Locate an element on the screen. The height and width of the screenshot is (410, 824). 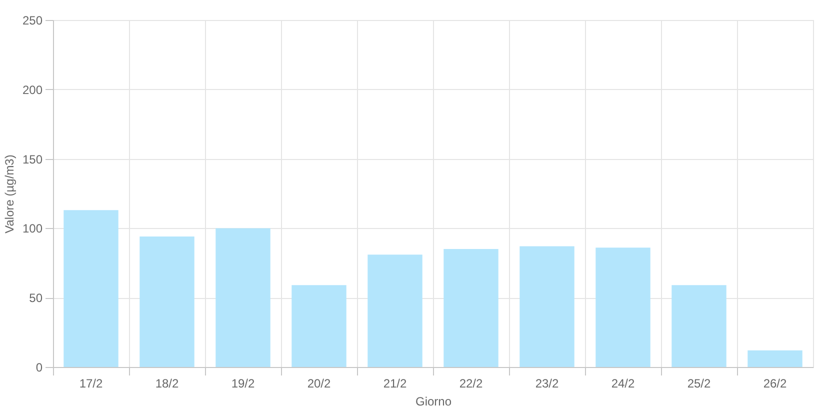
x-tick-label: 25/2 is located at coordinates (699, 383).